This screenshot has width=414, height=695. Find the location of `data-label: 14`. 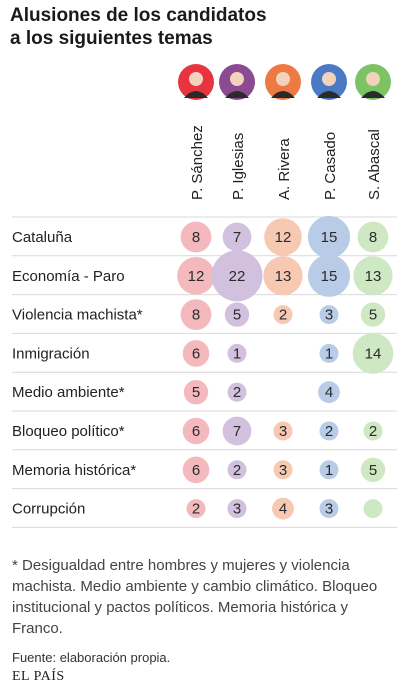

data-label: 14 is located at coordinates (373, 353).